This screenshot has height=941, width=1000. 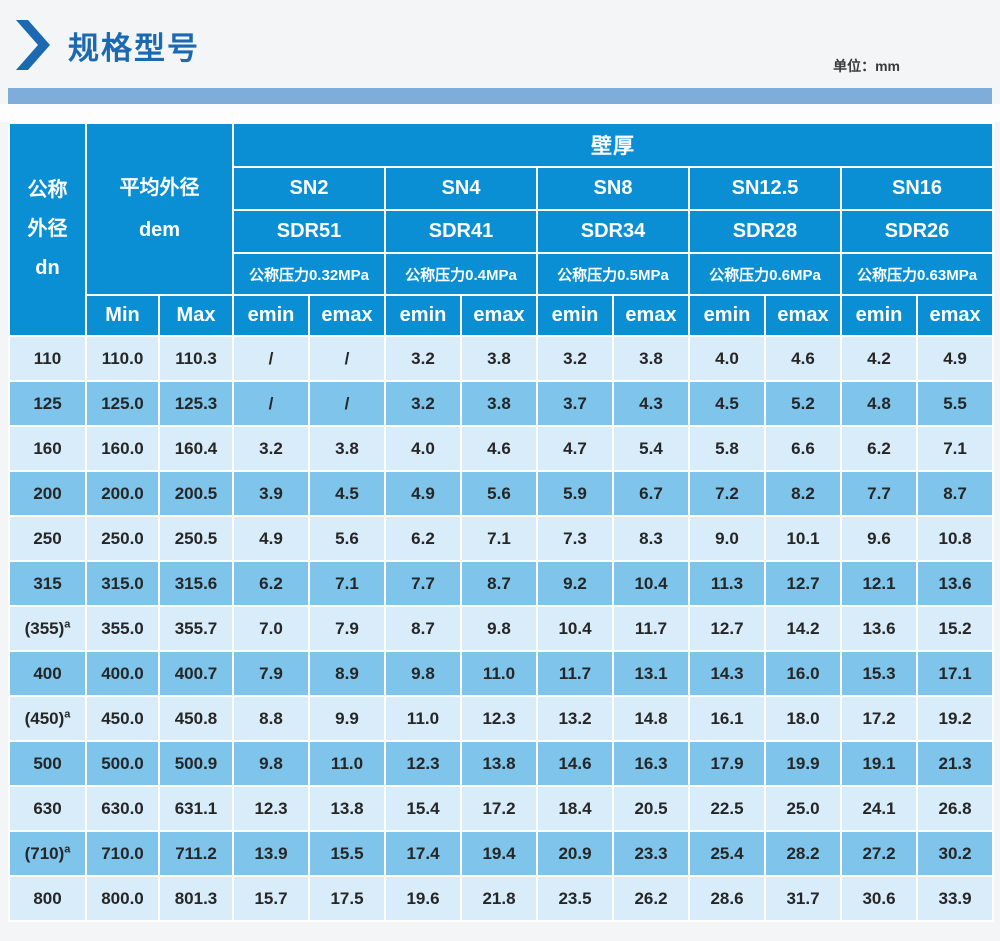 What do you see at coordinates (271, 315) in the screenshot?
I see `emin-header-1: emin` at bounding box center [271, 315].